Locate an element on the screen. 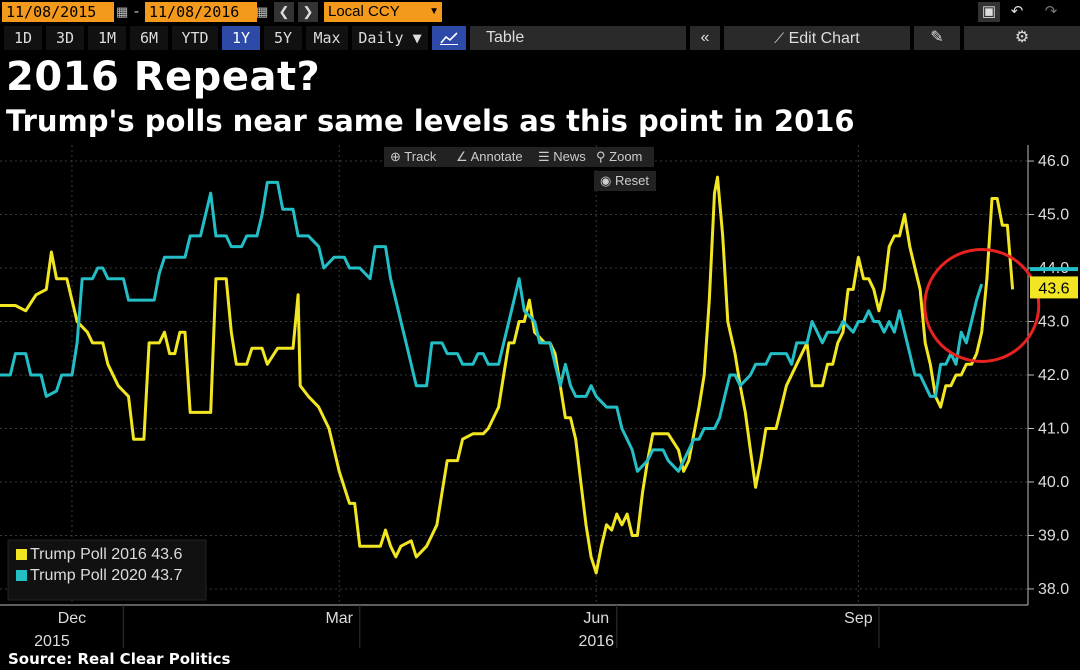 The height and width of the screenshot is (670, 1080). table-button: Table is located at coordinates (578, 38).